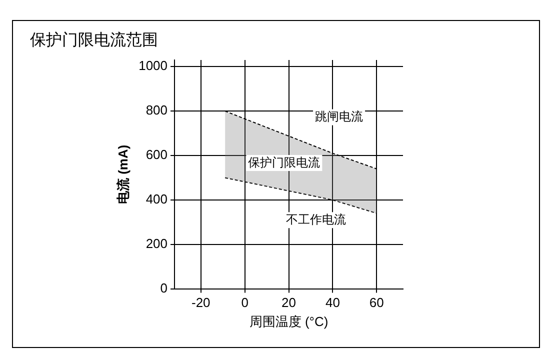 The height and width of the screenshot is (360, 552). What do you see at coordinates (289, 302) in the screenshot?
I see `x-tick-label: 20` at bounding box center [289, 302].